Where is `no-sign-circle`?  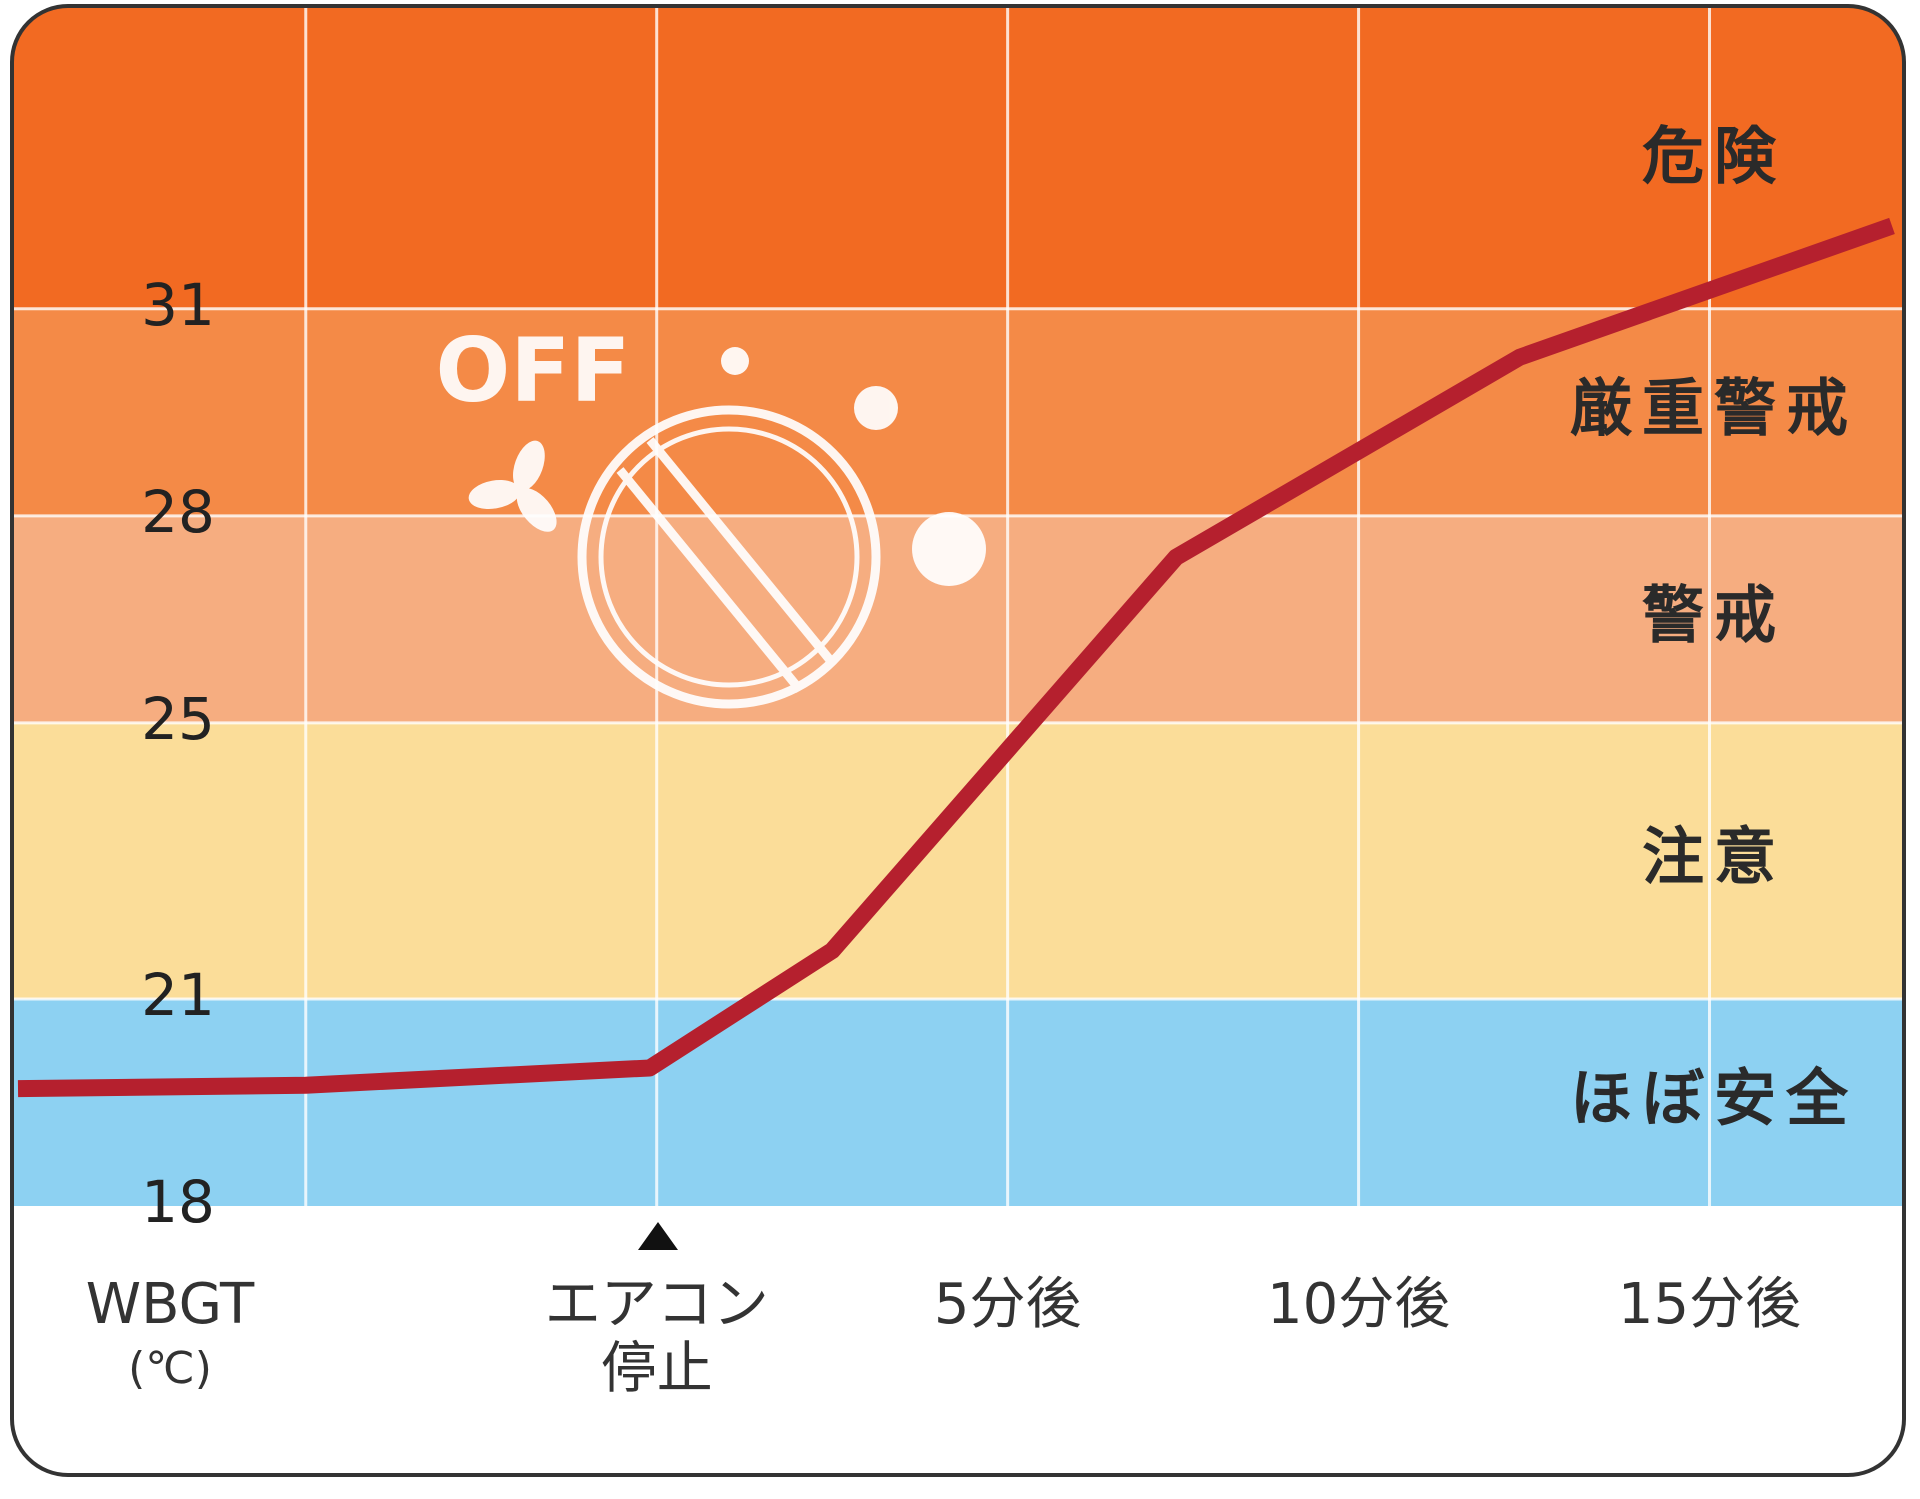
no-sign-circle is located at coordinates (729, 557).